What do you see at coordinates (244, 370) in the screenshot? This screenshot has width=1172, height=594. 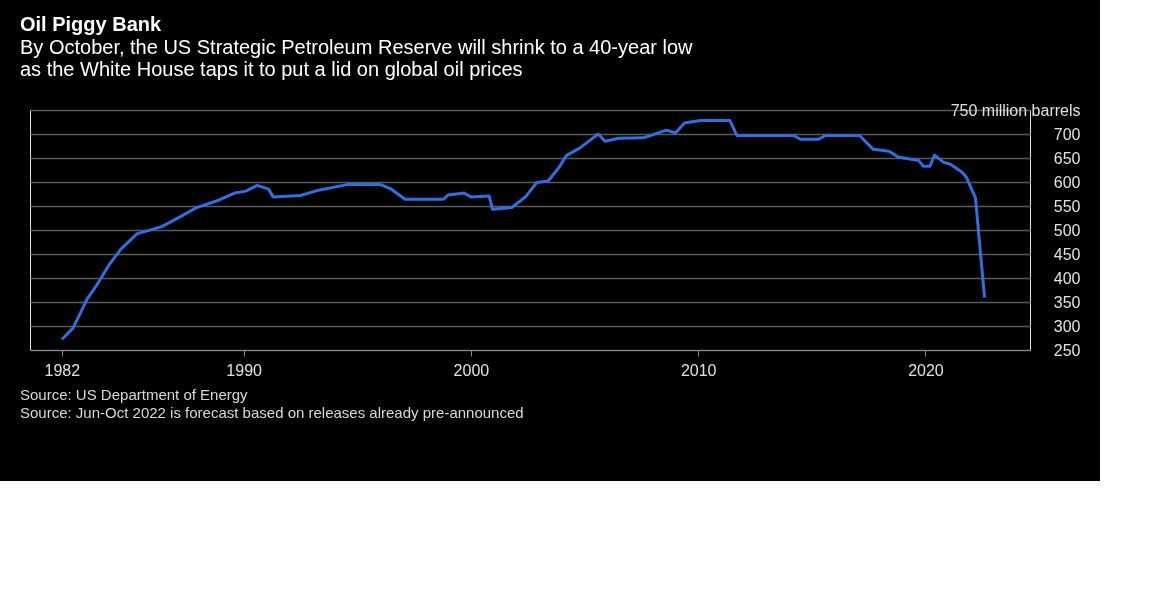 I see `x-tick-label: 1990` at bounding box center [244, 370].